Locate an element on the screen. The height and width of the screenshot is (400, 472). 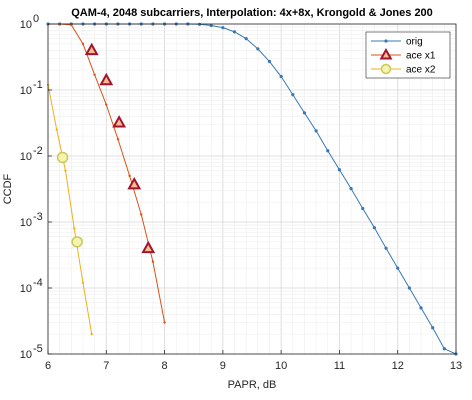
x-tick-label: 13 is located at coordinates (456, 366).